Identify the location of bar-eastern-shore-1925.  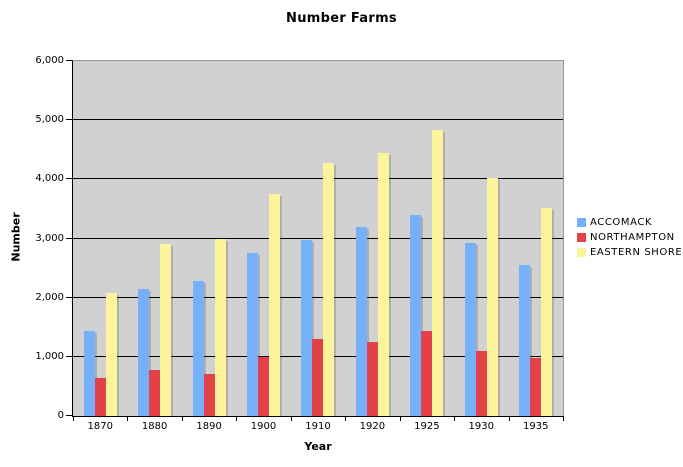
(438, 273).